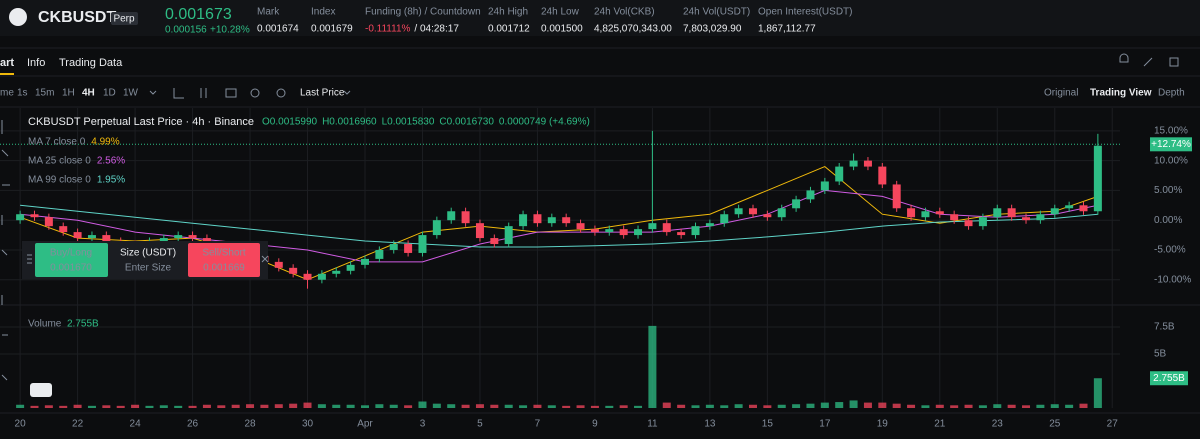  Describe the element at coordinates (480, 424) in the screenshot. I see `x-tick-label: 5` at that location.